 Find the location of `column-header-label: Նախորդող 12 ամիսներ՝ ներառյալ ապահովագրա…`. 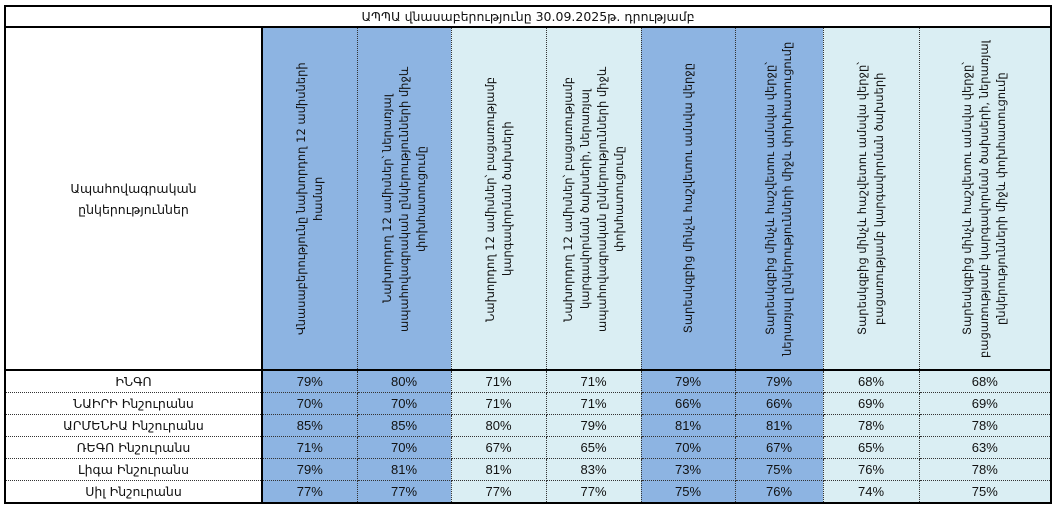

column-header-label: Նախորդող 12 ամիսներ՝ ներառյալ ապահովագրա… is located at coordinates (403, 198).